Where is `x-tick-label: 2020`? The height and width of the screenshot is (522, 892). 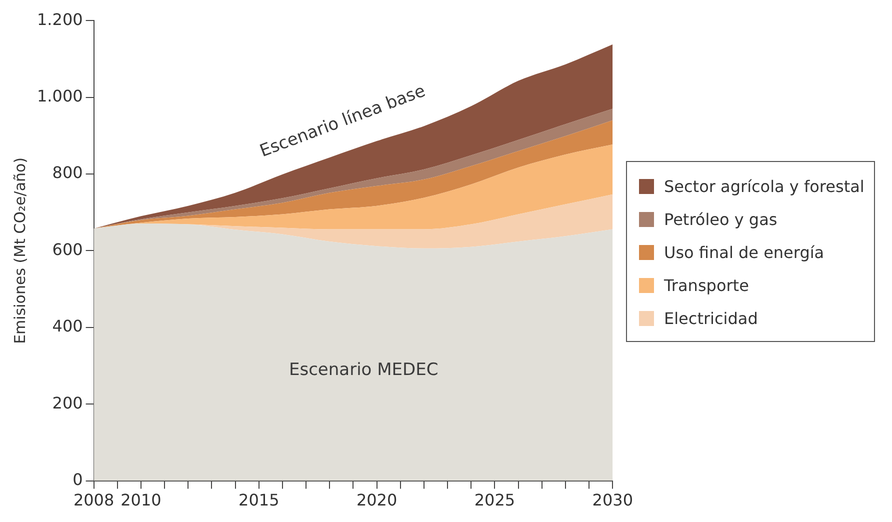
x-tick-label: 2020 is located at coordinates (377, 500).